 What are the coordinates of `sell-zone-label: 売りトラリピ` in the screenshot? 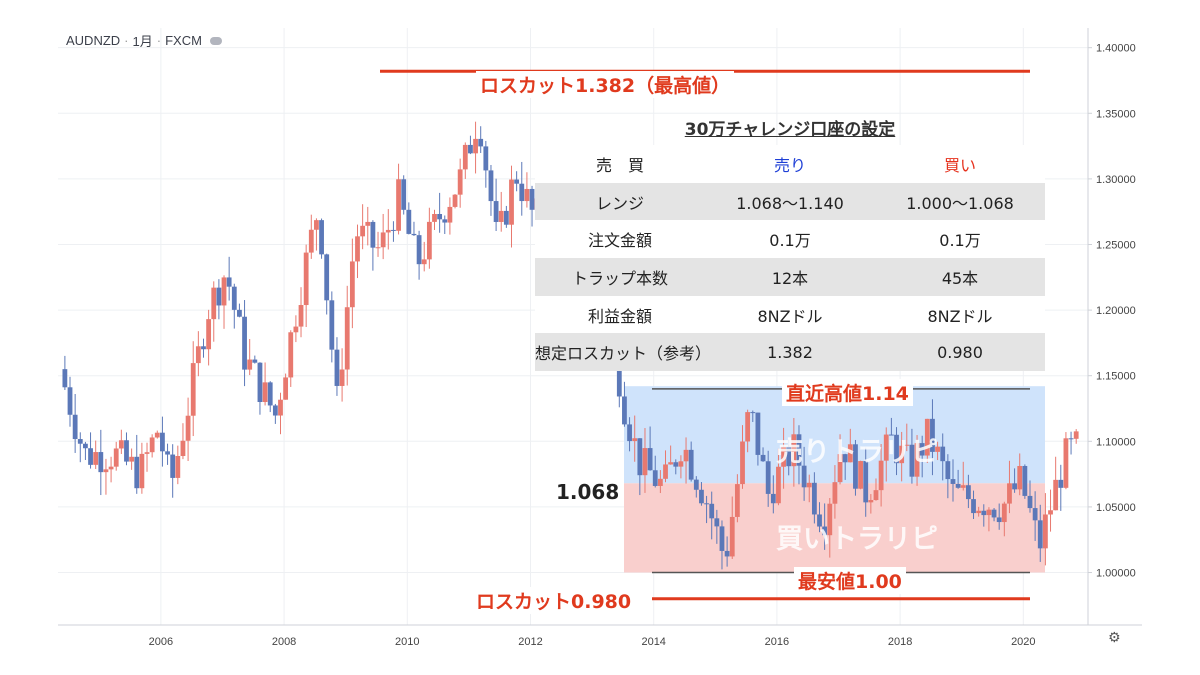 It's located at (857, 452).